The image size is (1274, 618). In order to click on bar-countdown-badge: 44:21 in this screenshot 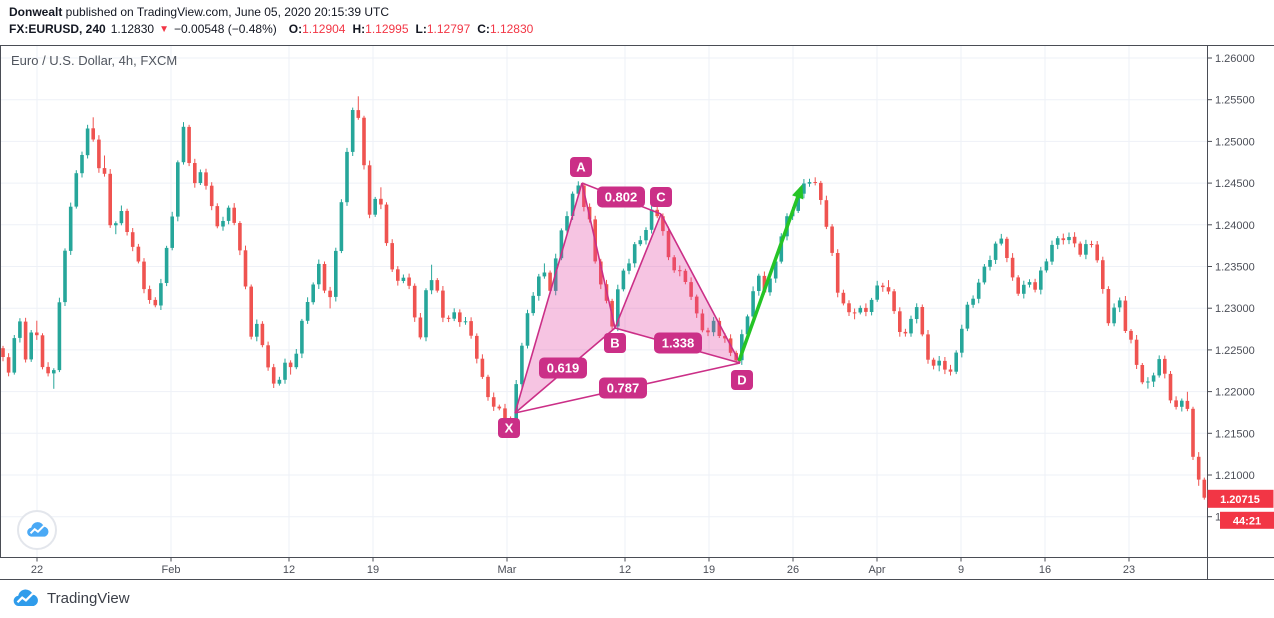, I will do `click(1247, 520)`.